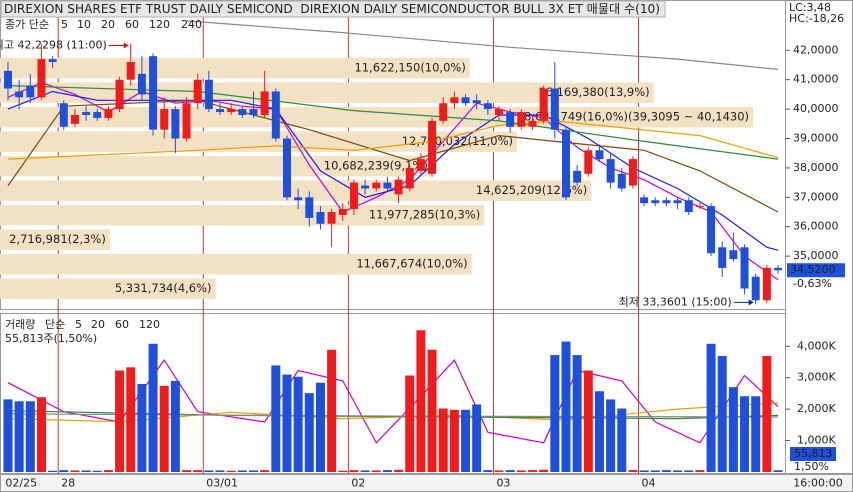 The image size is (853, 492). Describe the element at coordinates (811, 466) in the screenshot. I see `volume-change: 1,50%` at that location.